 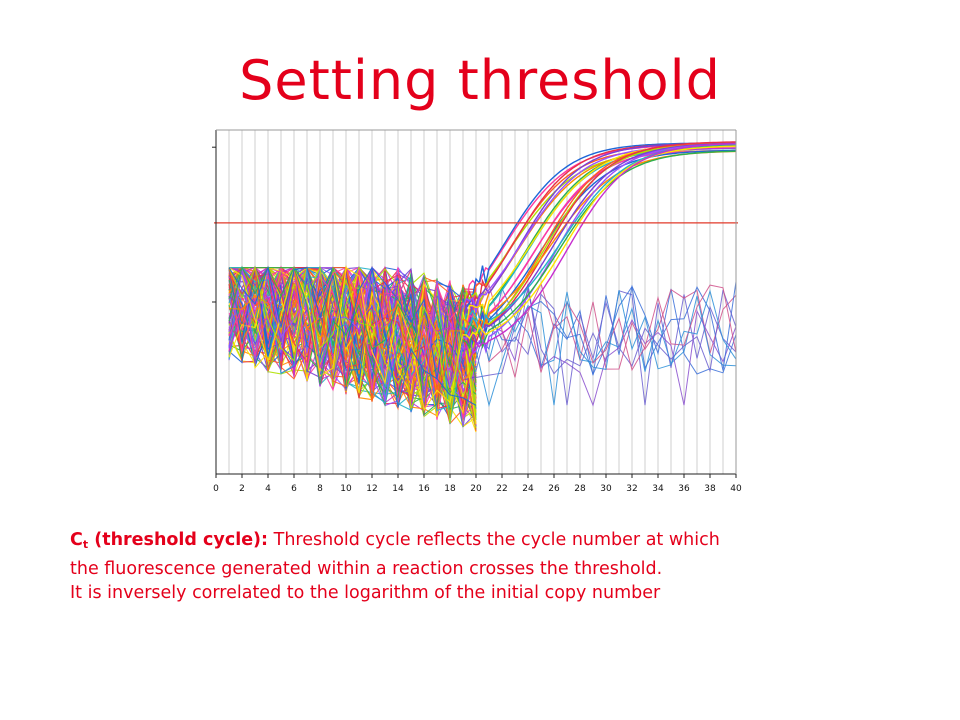 I want to click on x-tick-label: 40, so click(x=736, y=489).